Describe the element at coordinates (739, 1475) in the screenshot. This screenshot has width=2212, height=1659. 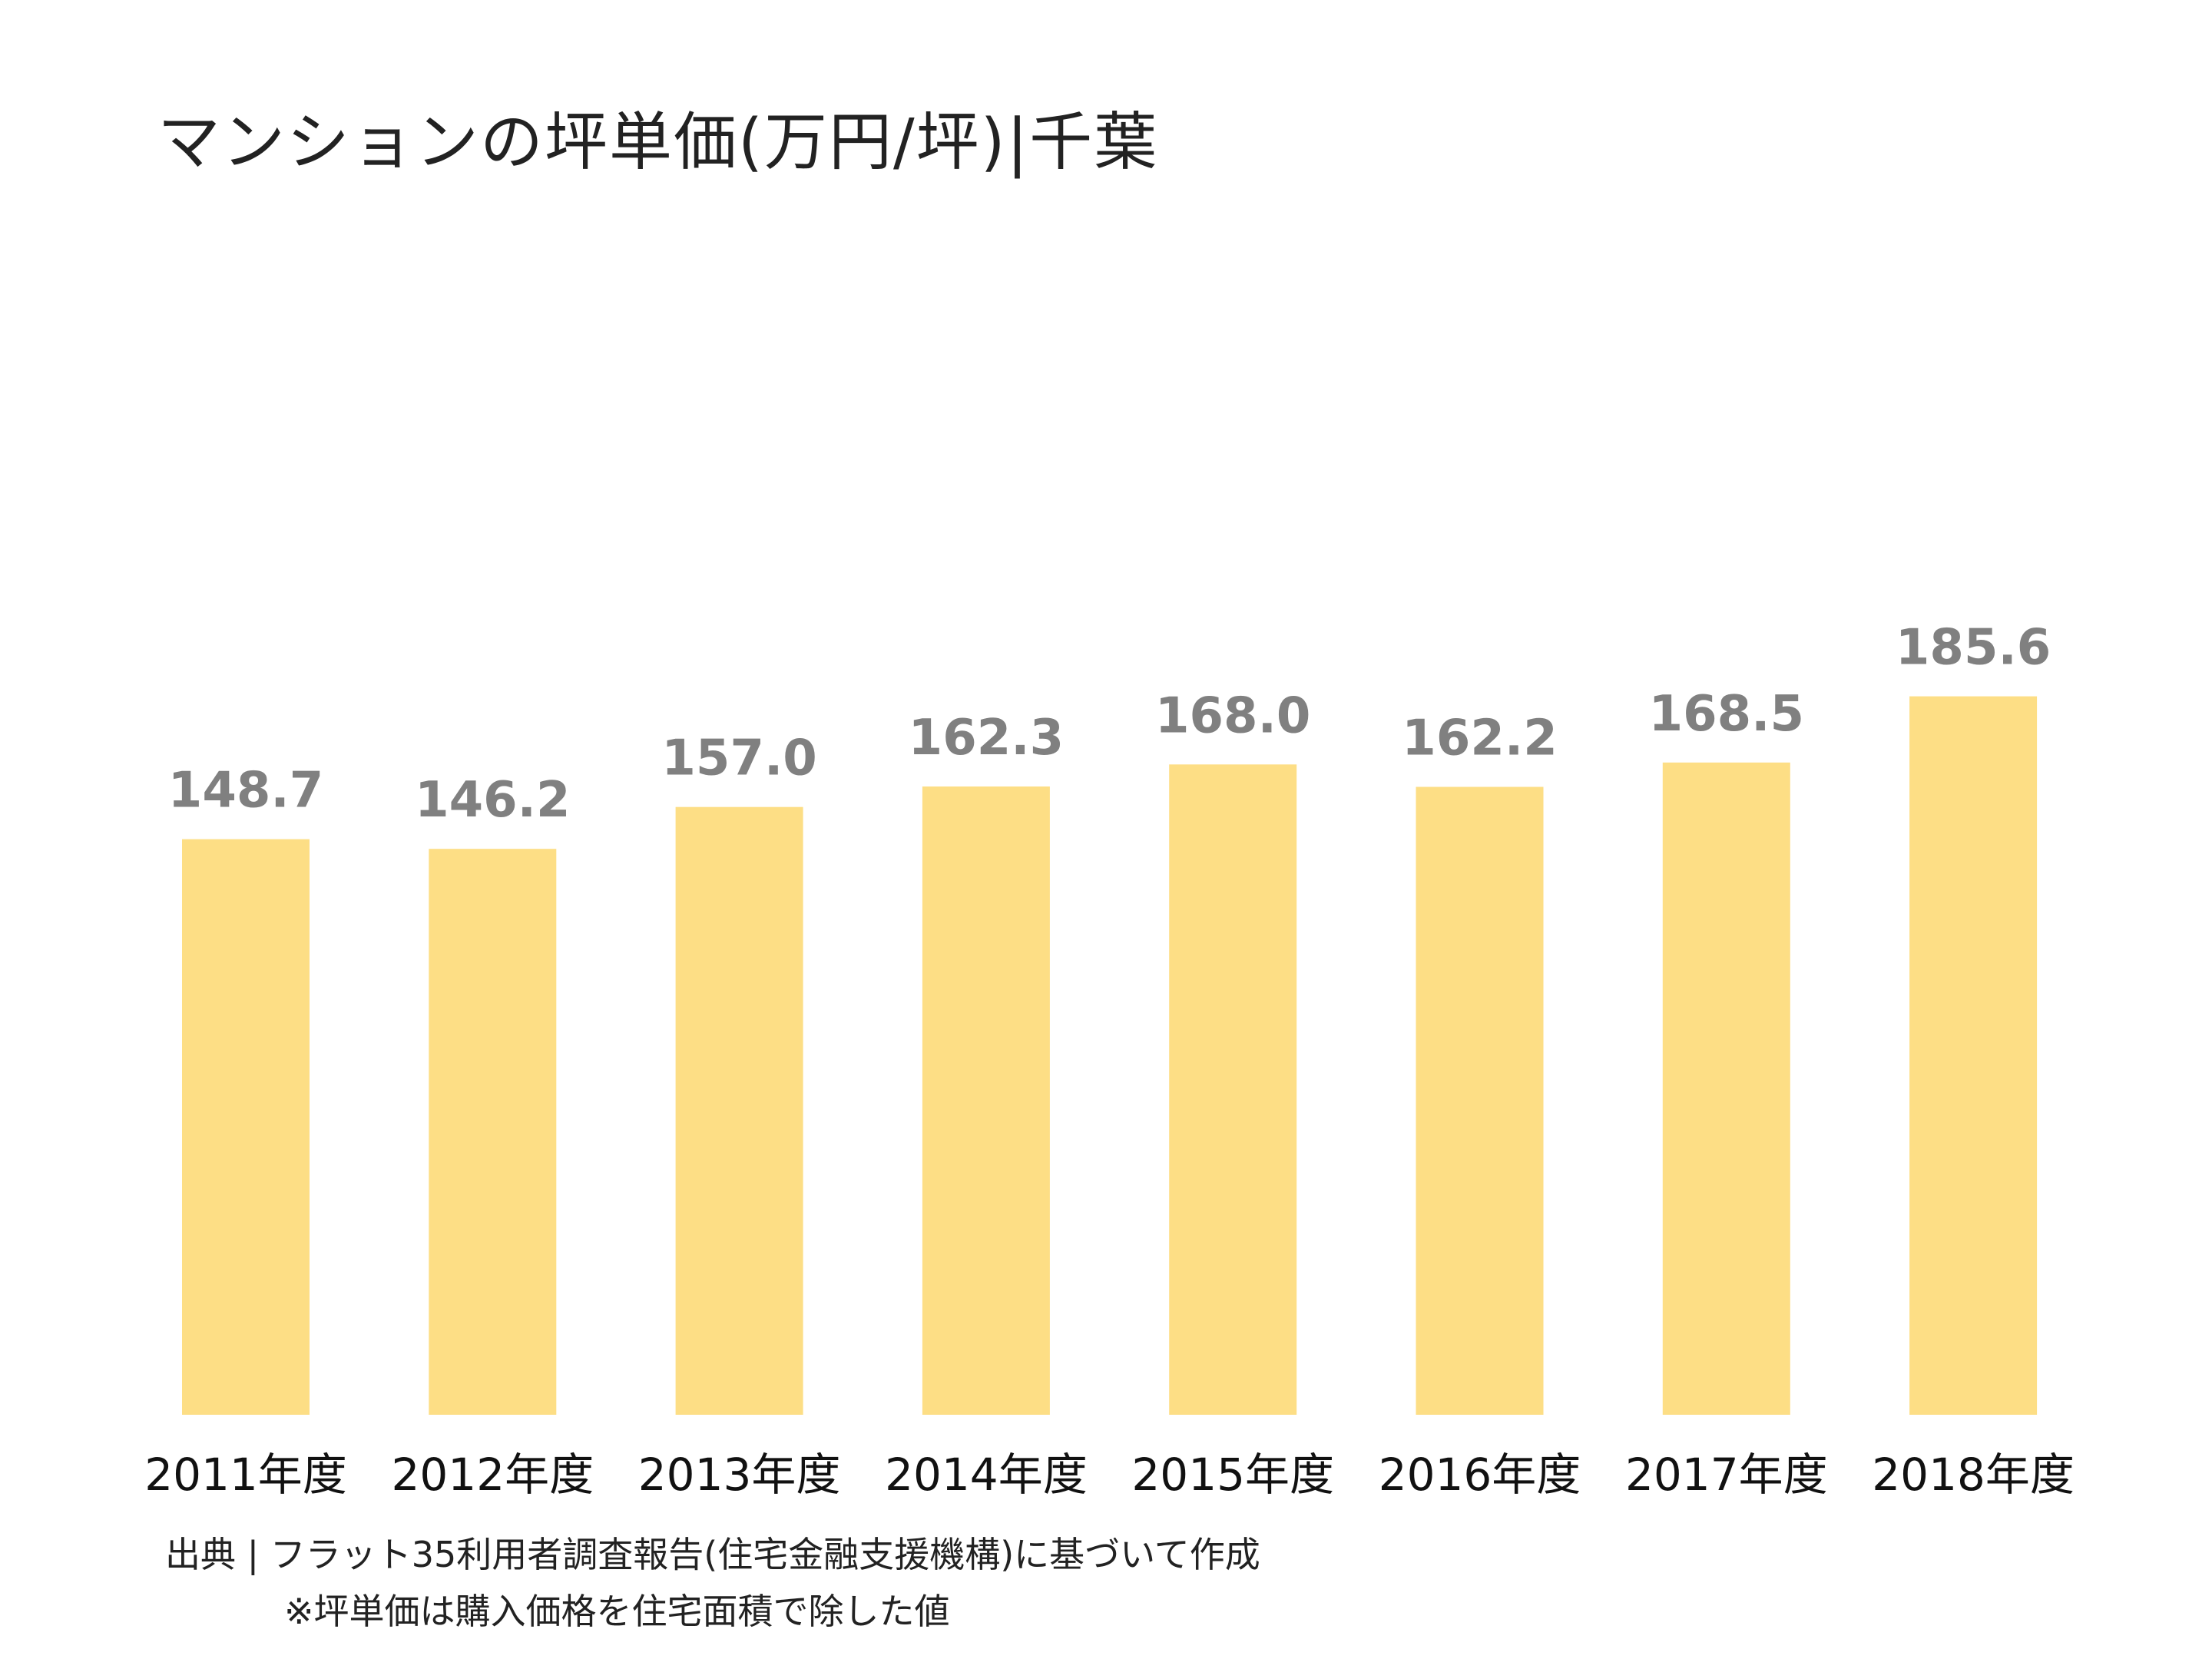
I see `x-tick-label-2013年度: 2013年度` at that location.